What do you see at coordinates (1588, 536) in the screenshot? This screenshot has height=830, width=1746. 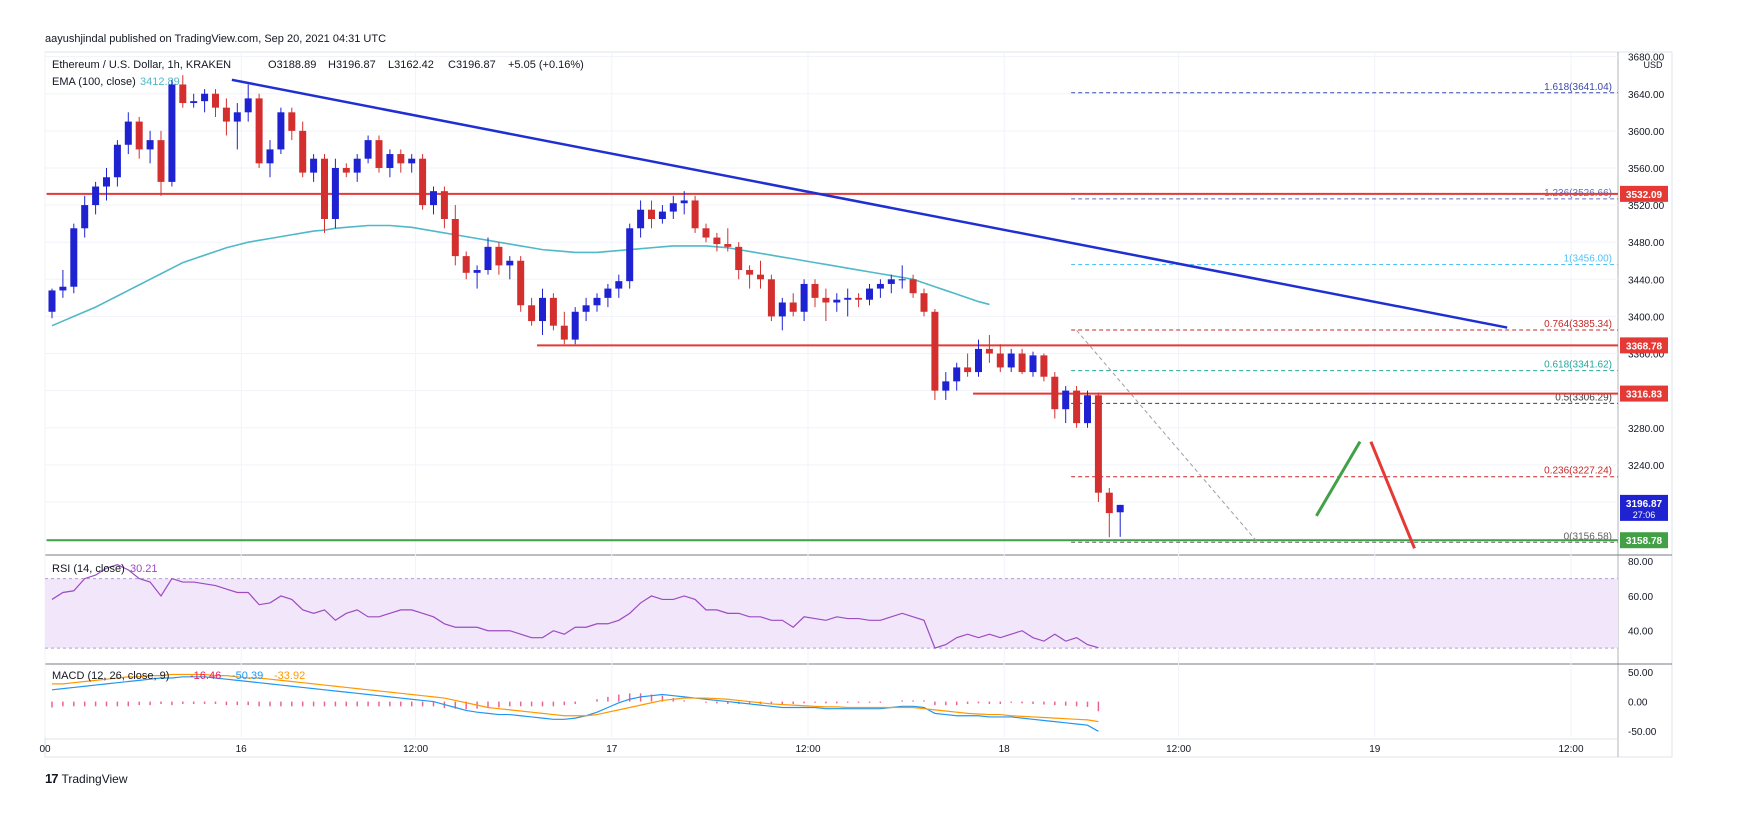 I see `fib-level-label: 0(3156.58)` at bounding box center [1588, 536].